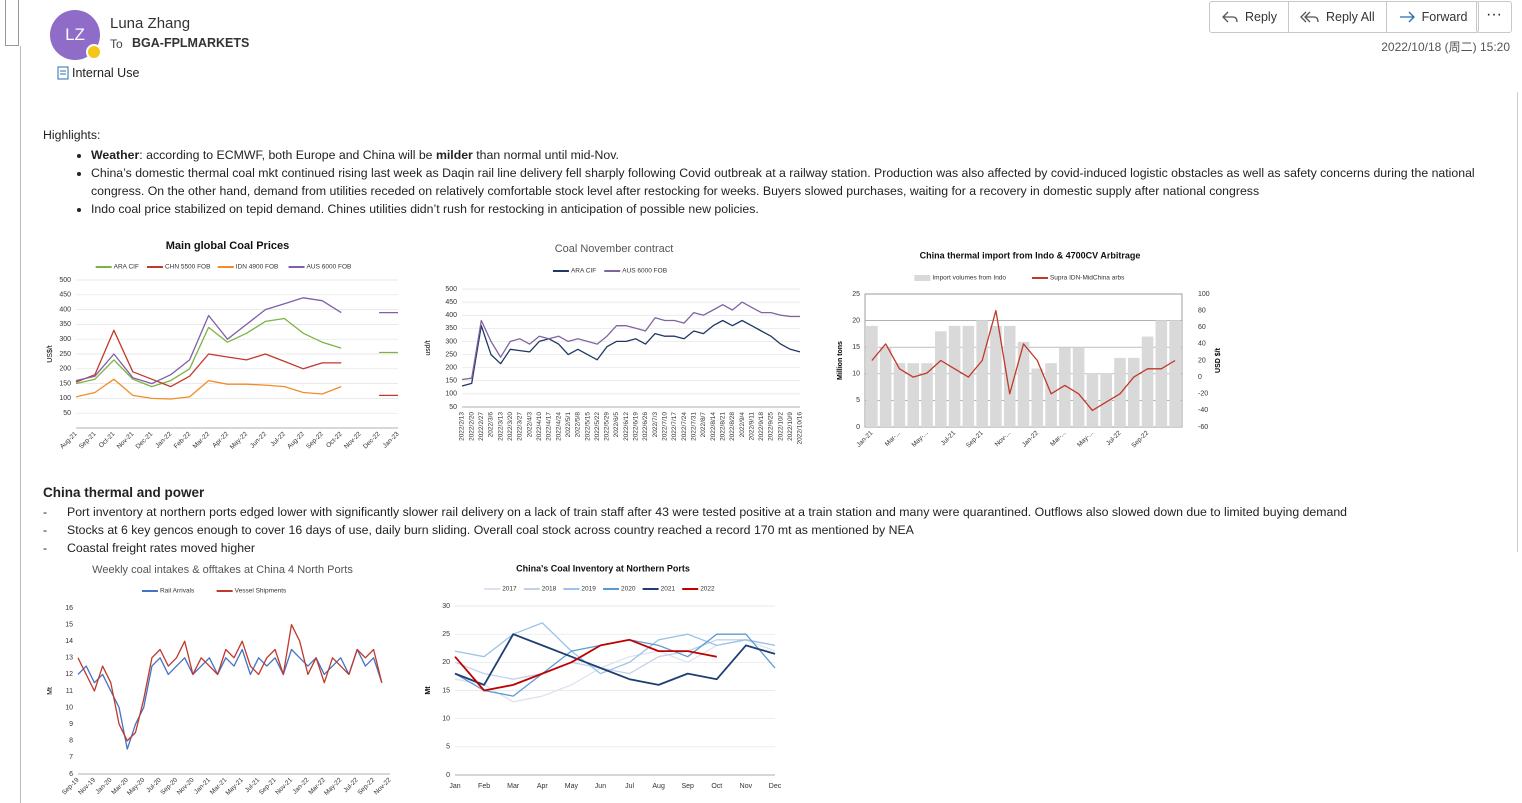  I want to click on x-tick-label: Nov-19, so click(87, 786).